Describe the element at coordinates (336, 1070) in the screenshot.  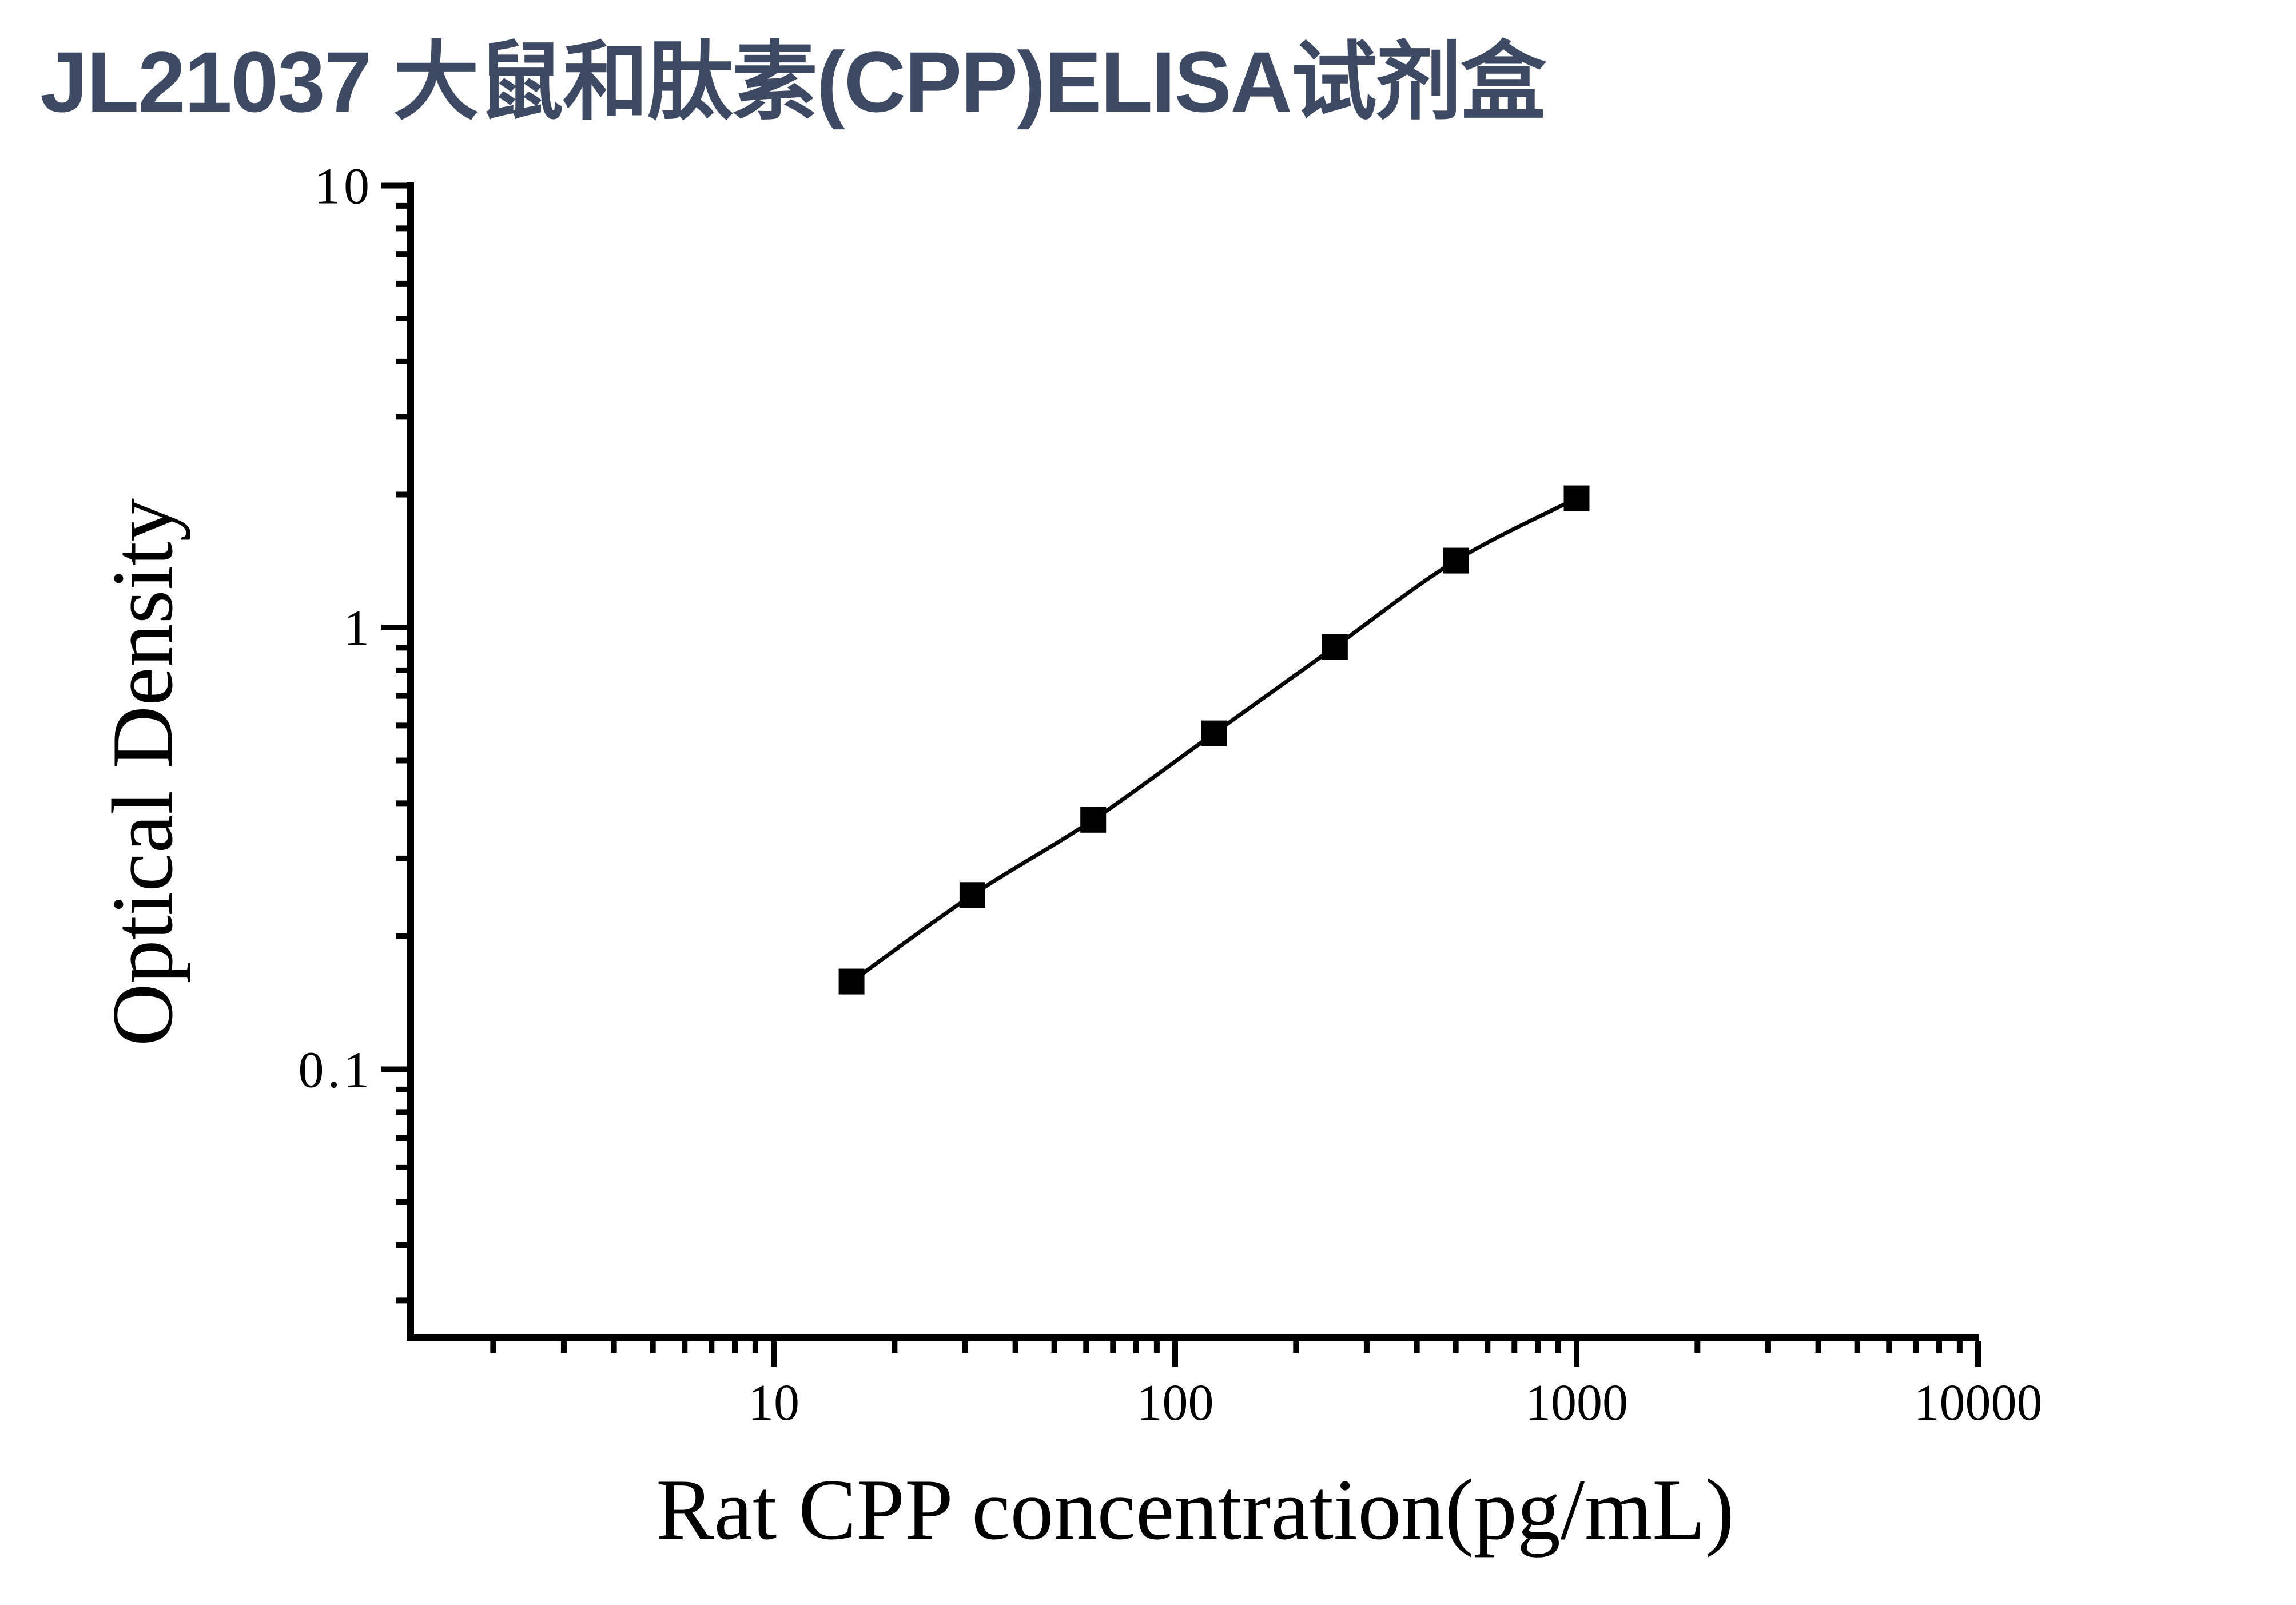
I see `y-tick-label: 0.1` at that location.